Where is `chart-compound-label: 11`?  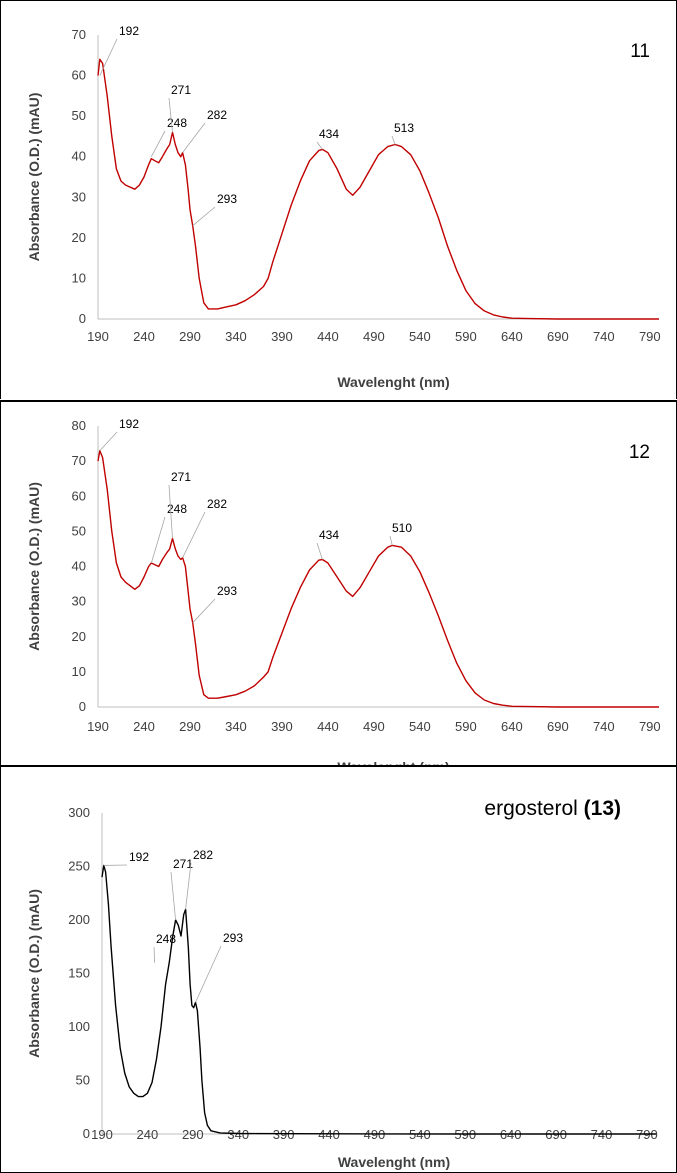 chart-compound-label: 11 is located at coordinates (640, 51).